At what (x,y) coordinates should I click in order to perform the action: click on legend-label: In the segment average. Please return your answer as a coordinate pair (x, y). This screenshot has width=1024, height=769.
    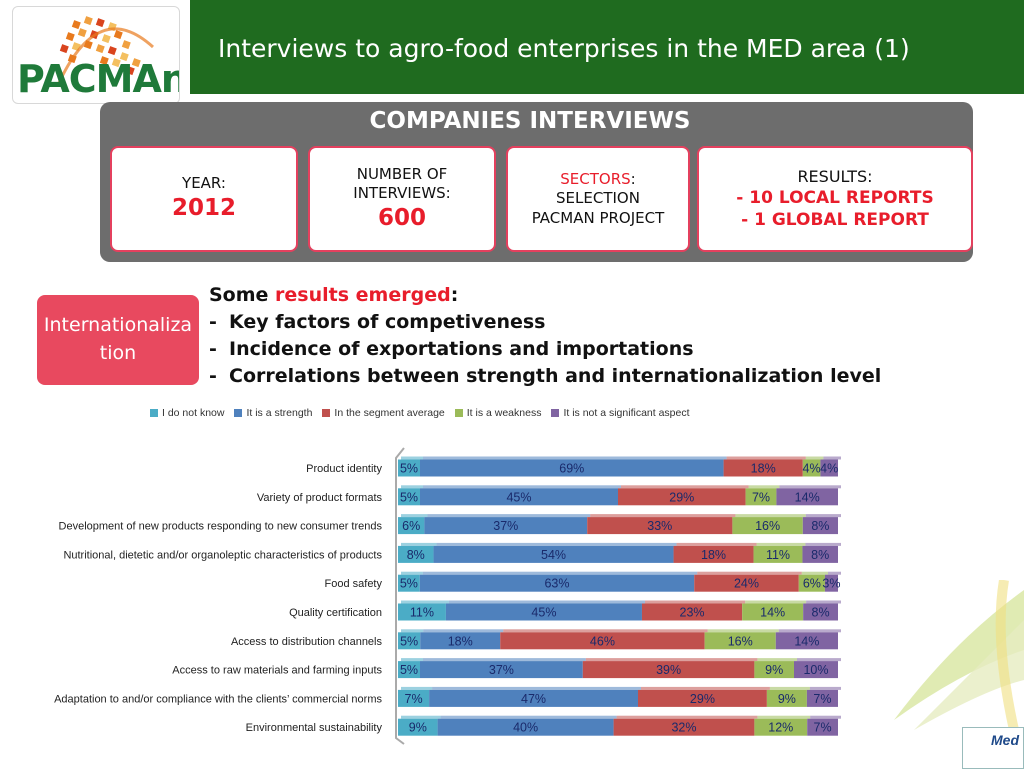
    Looking at the image, I should click on (389, 413).